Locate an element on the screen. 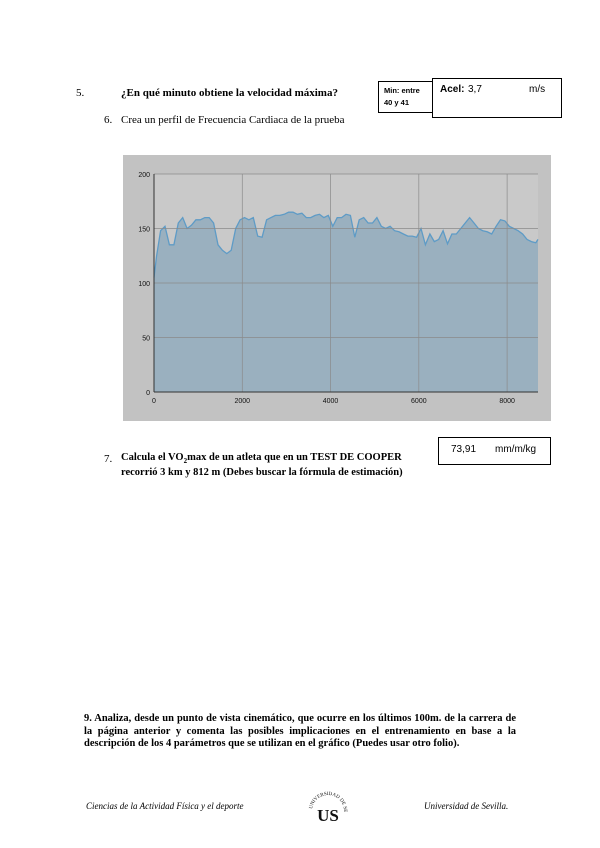 This screenshot has width=600, height=848. y-tick-label: 150 is located at coordinates (144, 230).